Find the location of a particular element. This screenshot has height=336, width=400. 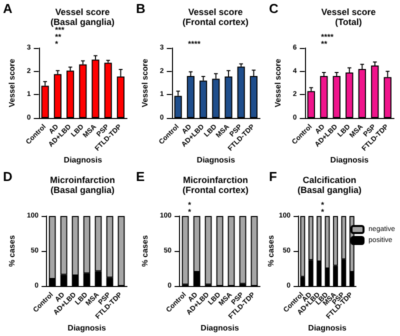

bar is located at coordinates (242, 250).